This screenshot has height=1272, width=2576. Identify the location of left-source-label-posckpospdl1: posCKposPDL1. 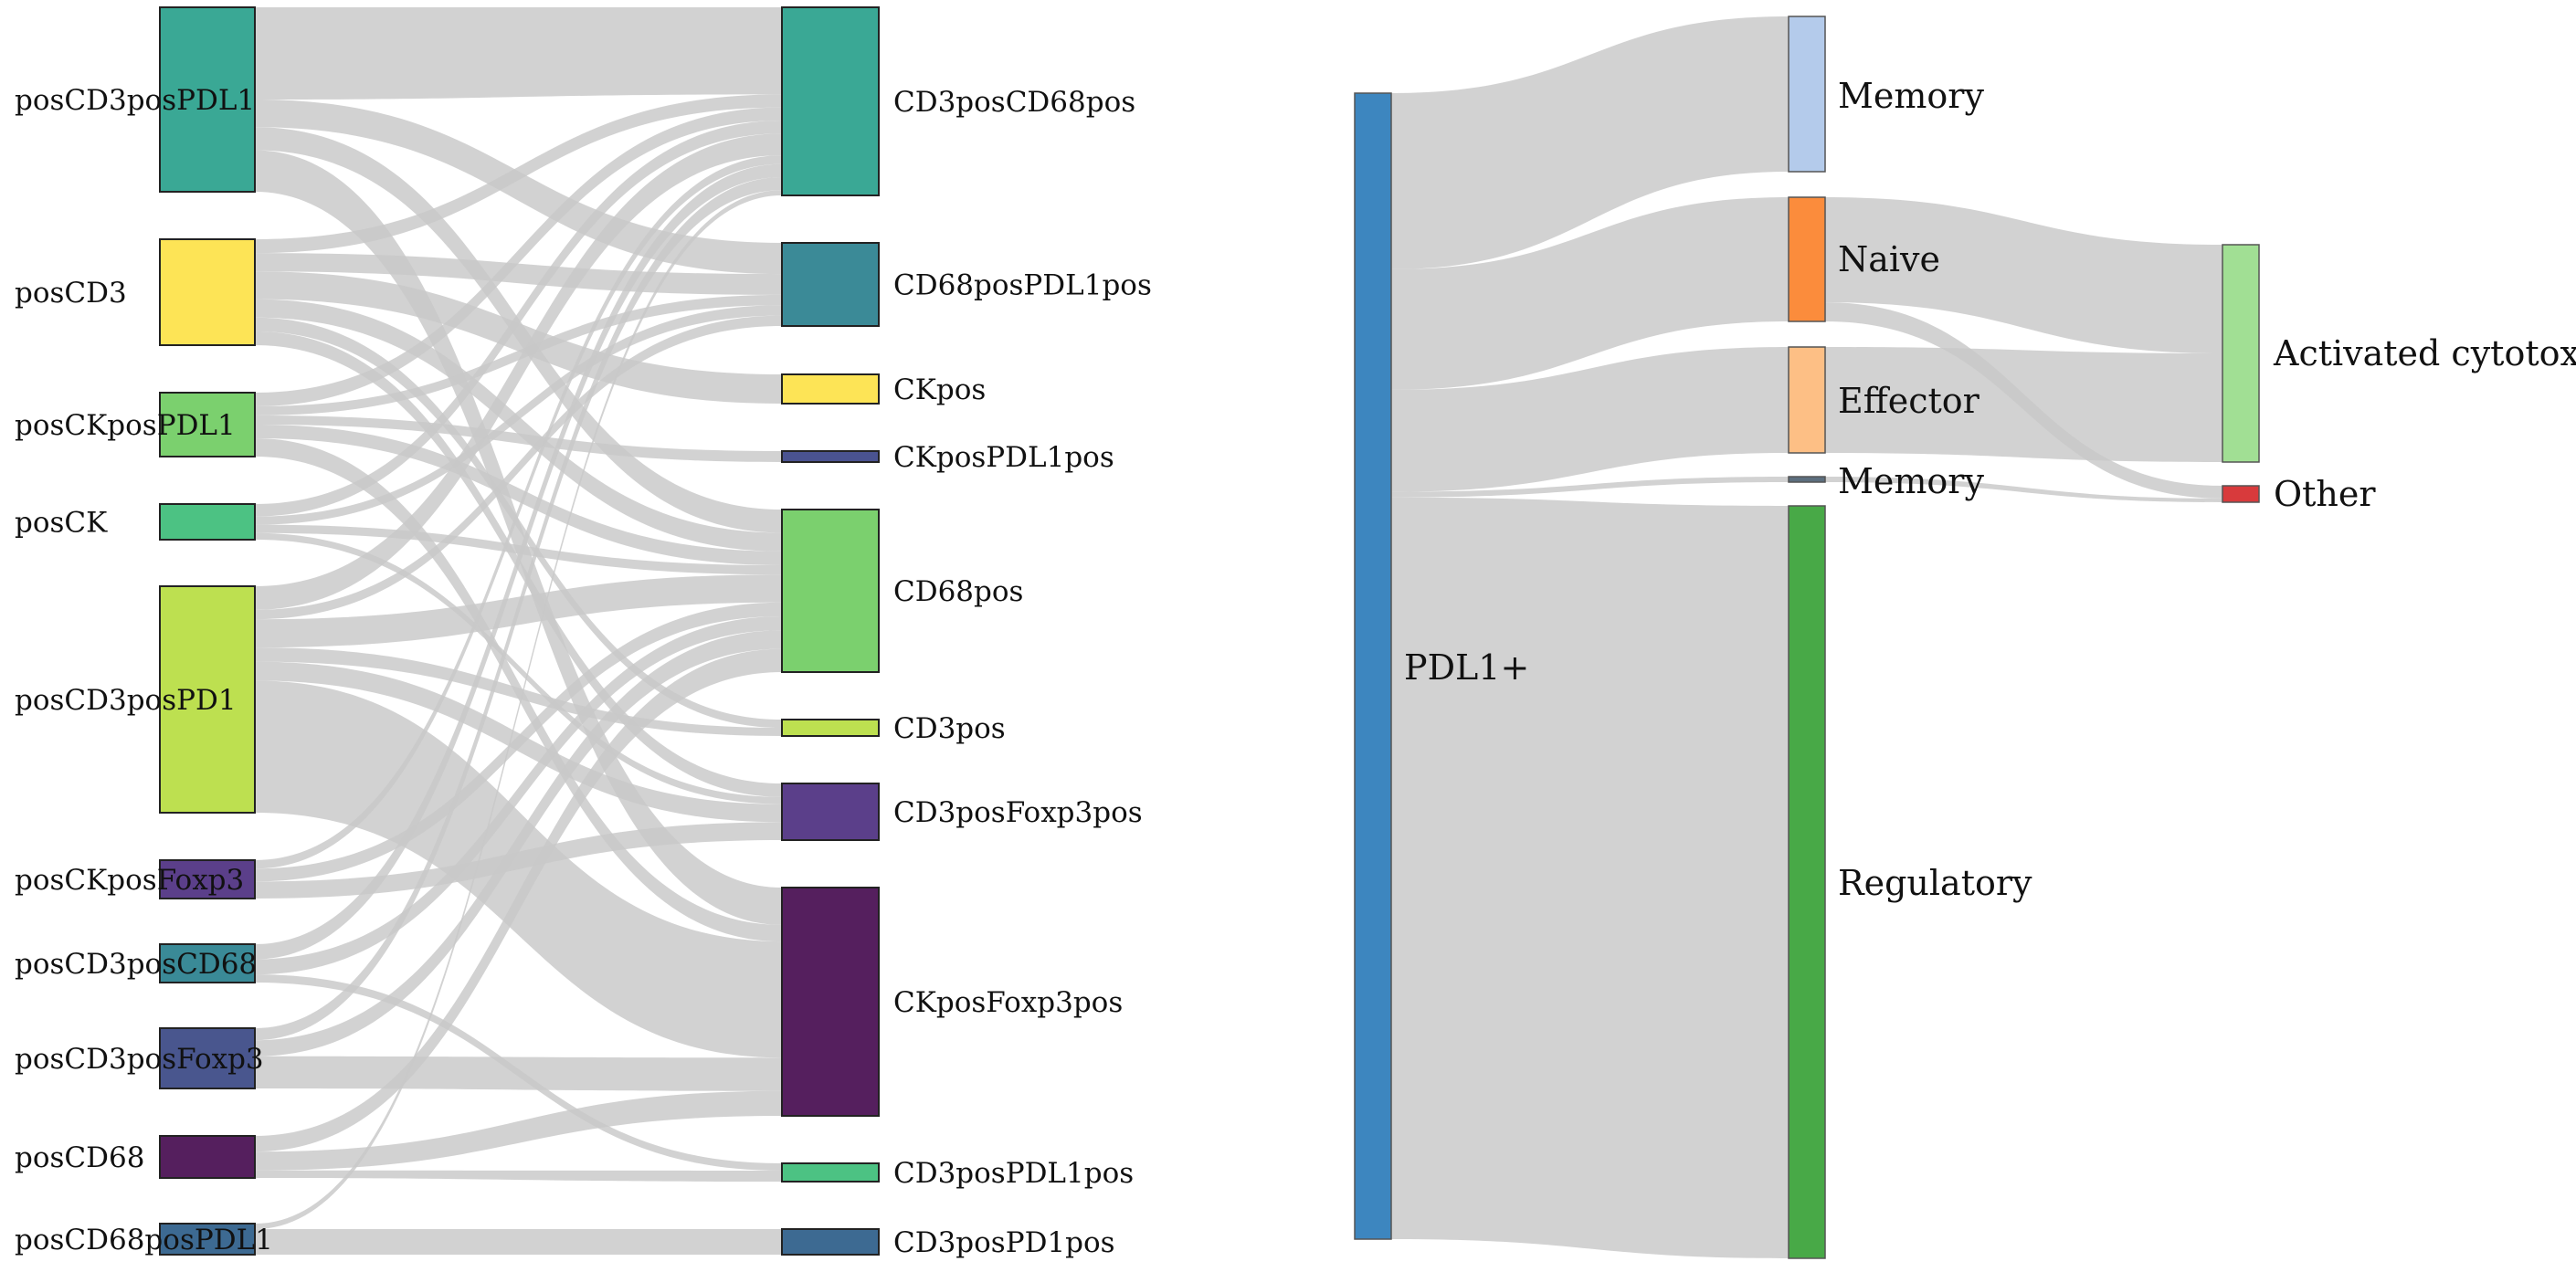
(125, 425).